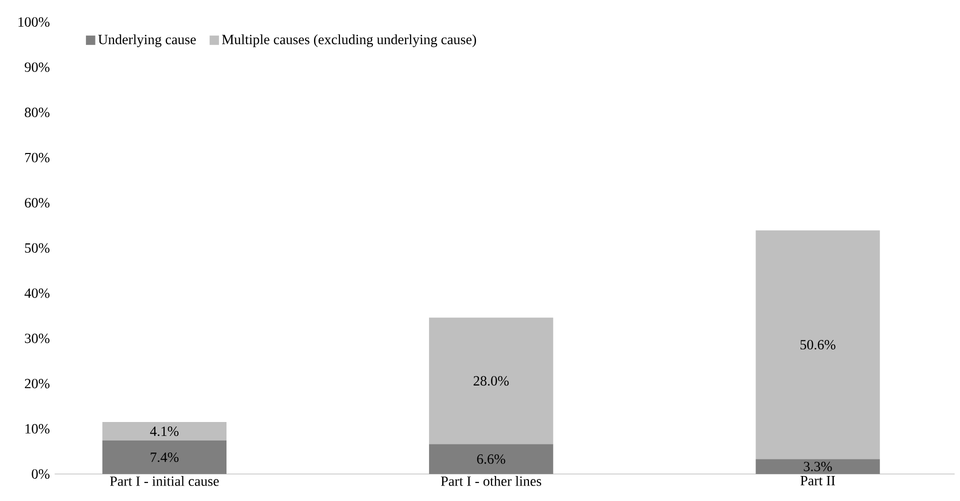 The height and width of the screenshot is (501, 960). I want to click on data-label: 28.0%, so click(491, 381).